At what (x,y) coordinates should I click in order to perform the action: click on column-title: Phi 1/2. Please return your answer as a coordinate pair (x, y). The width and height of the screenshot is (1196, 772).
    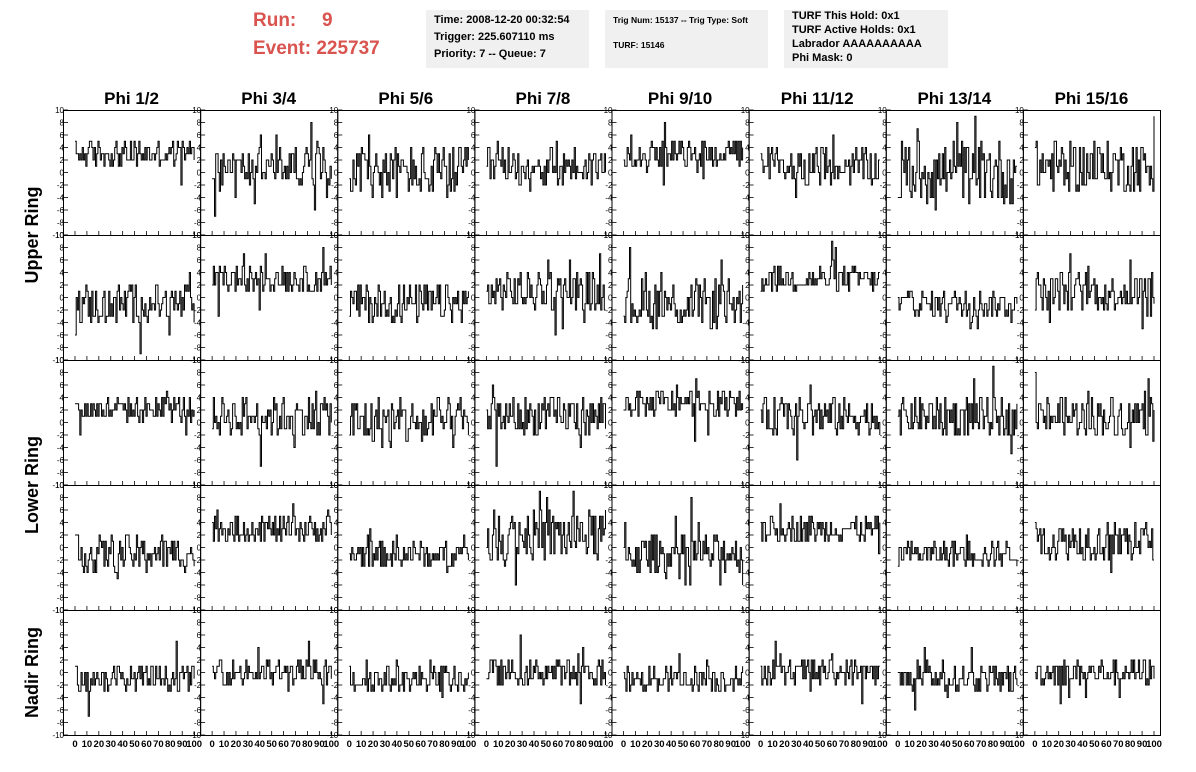
    Looking at the image, I should click on (131, 98).